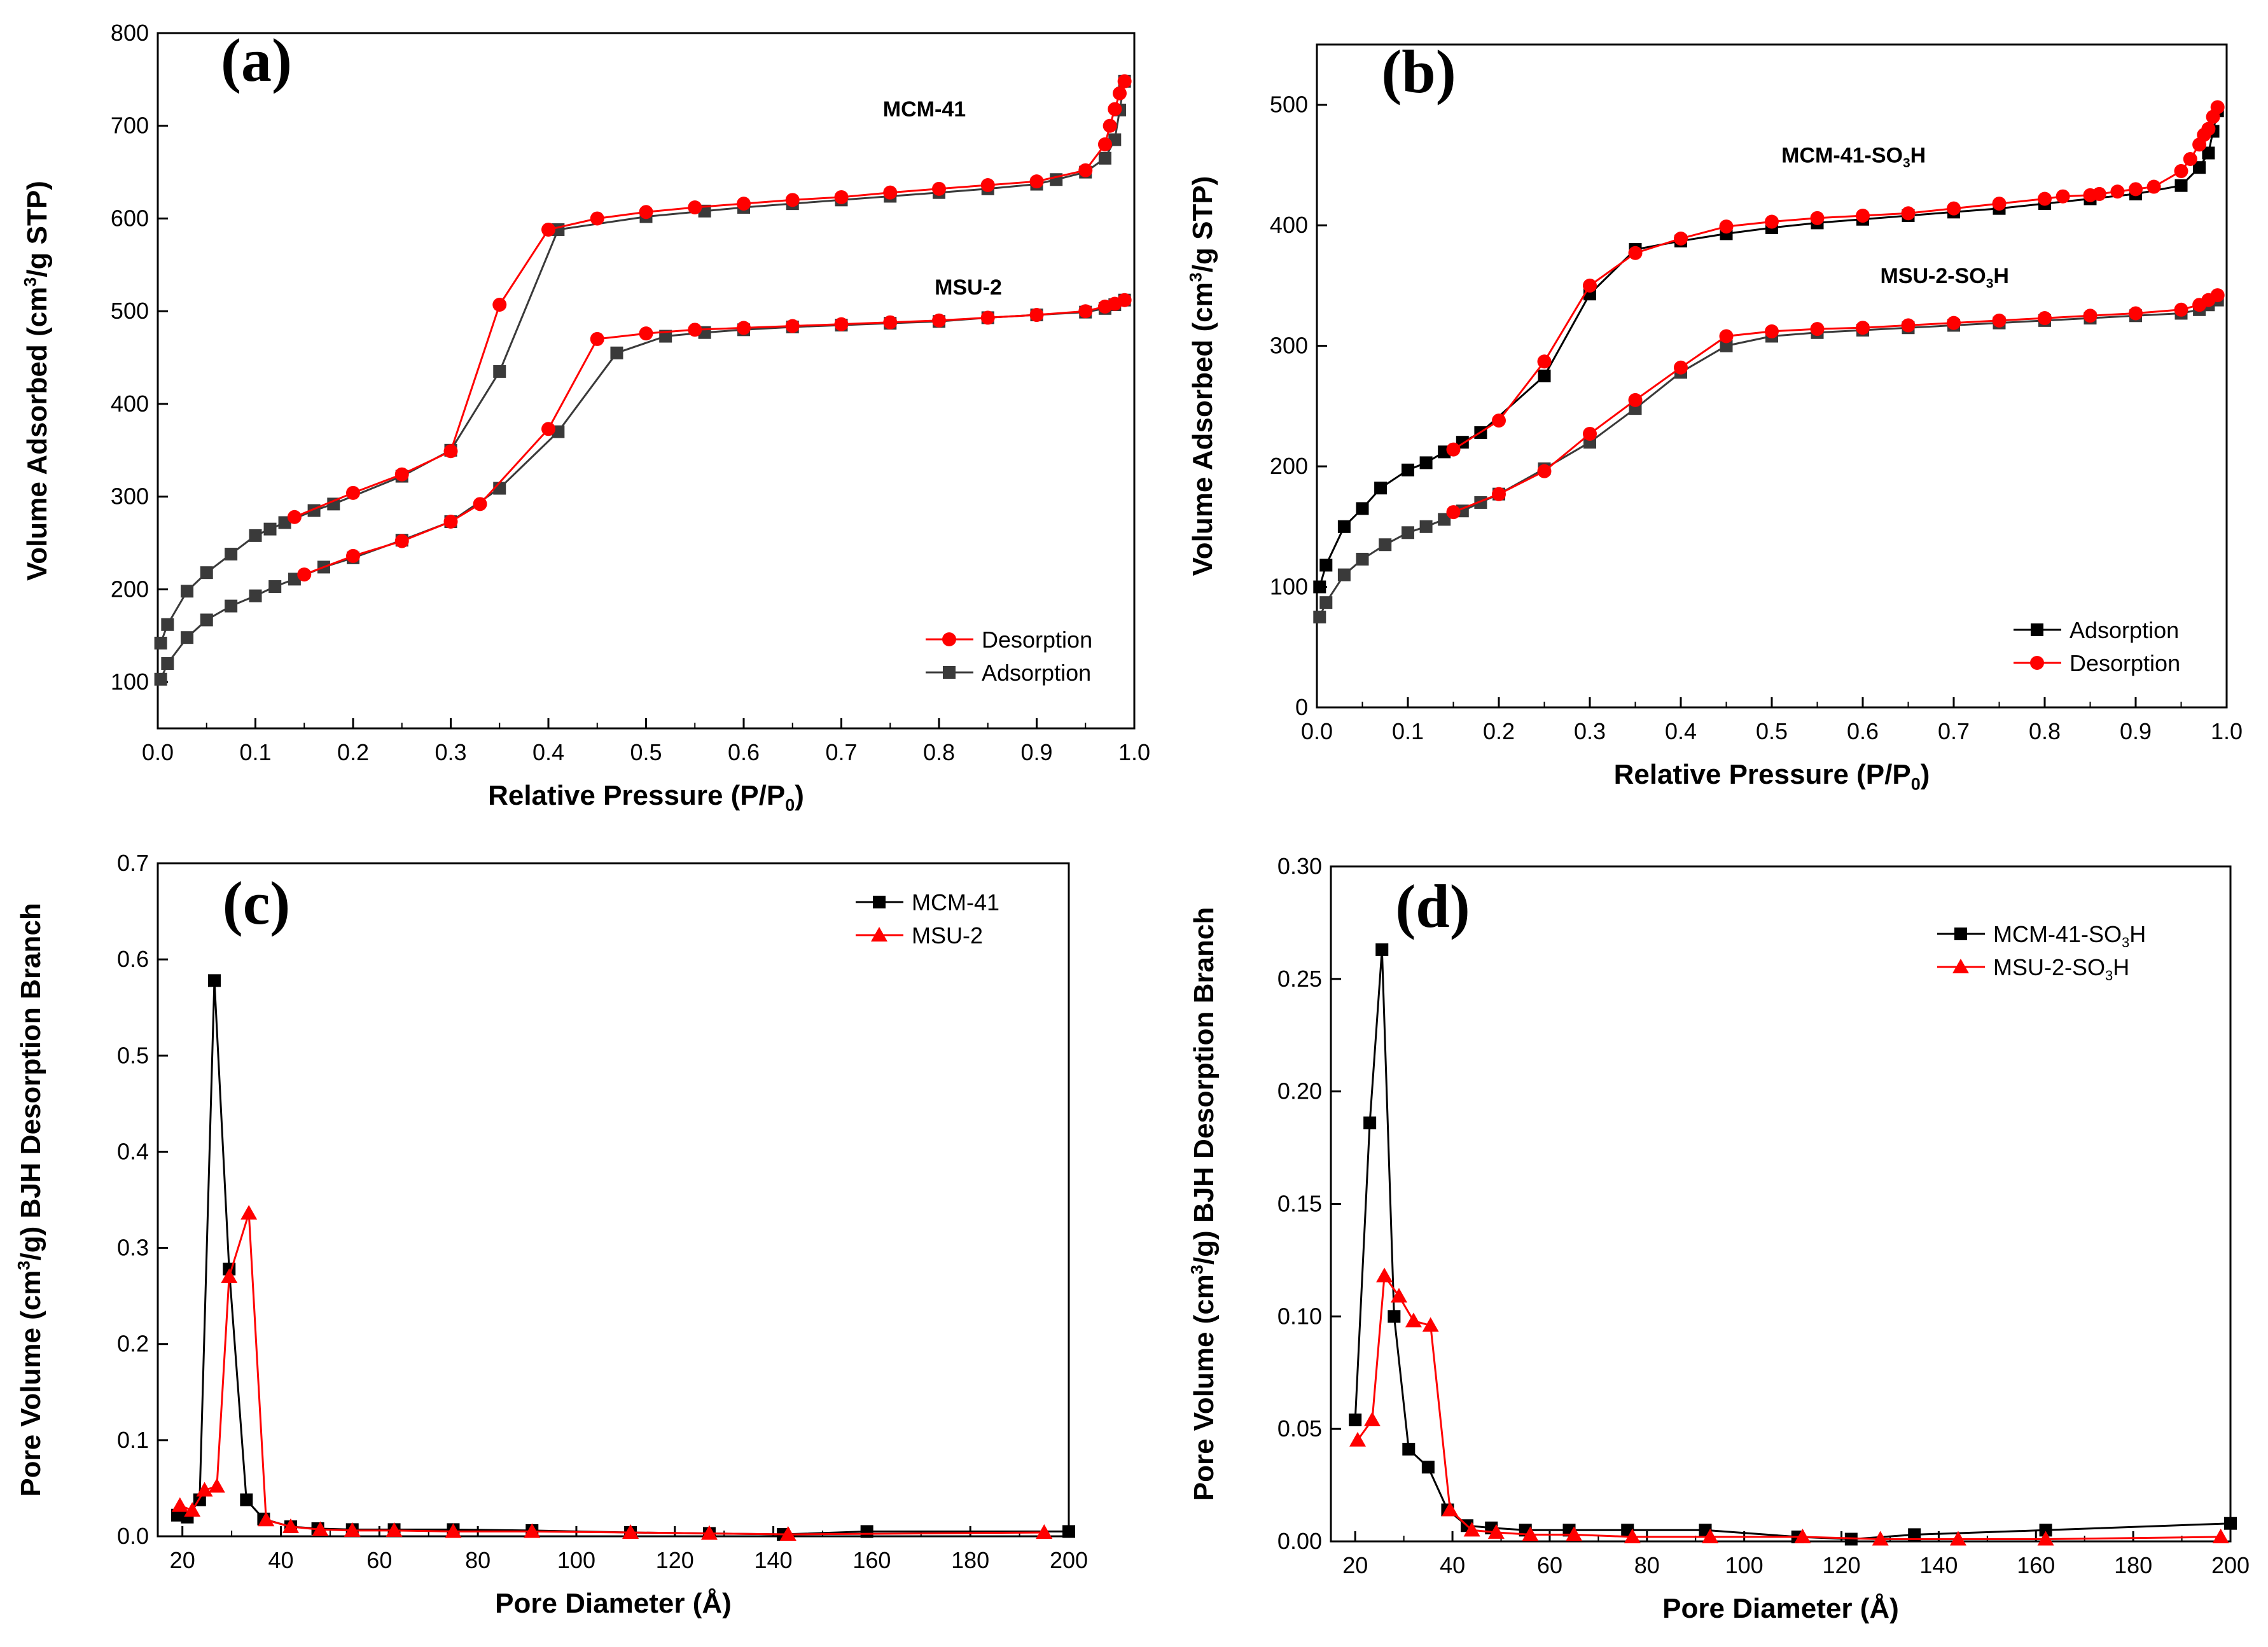 The width and height of the screenshot is (2268, 1647). I want to click on y-tick-label: 0.30, so click(1300, 866).